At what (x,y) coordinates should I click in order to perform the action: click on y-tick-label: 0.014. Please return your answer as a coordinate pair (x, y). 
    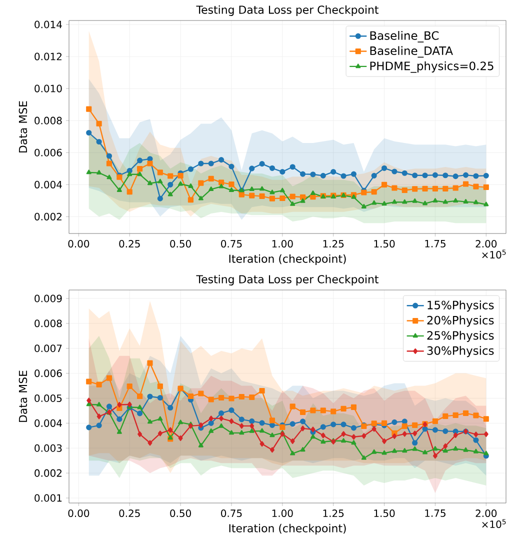
    Looking at the image, I should click on (48, 24).